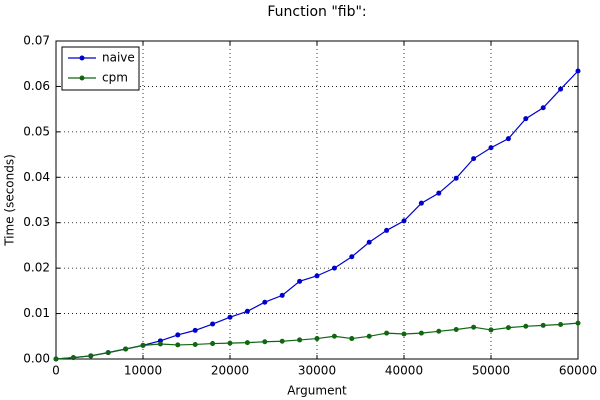 This screenshot has width=600, height=400. Describe the element at coordinates (115, 78) in the screenshot. I see `legend-label: cpm` at that location.